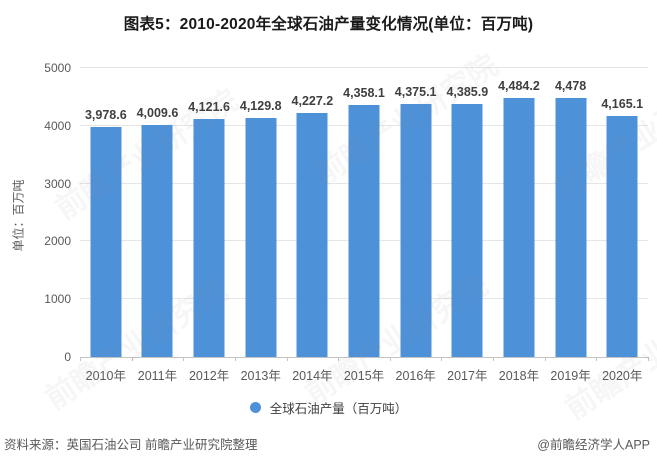 This screenshot has height=461, width=657. I want to click on category-cell: 4,358.1 2015年, so click(364, 225).